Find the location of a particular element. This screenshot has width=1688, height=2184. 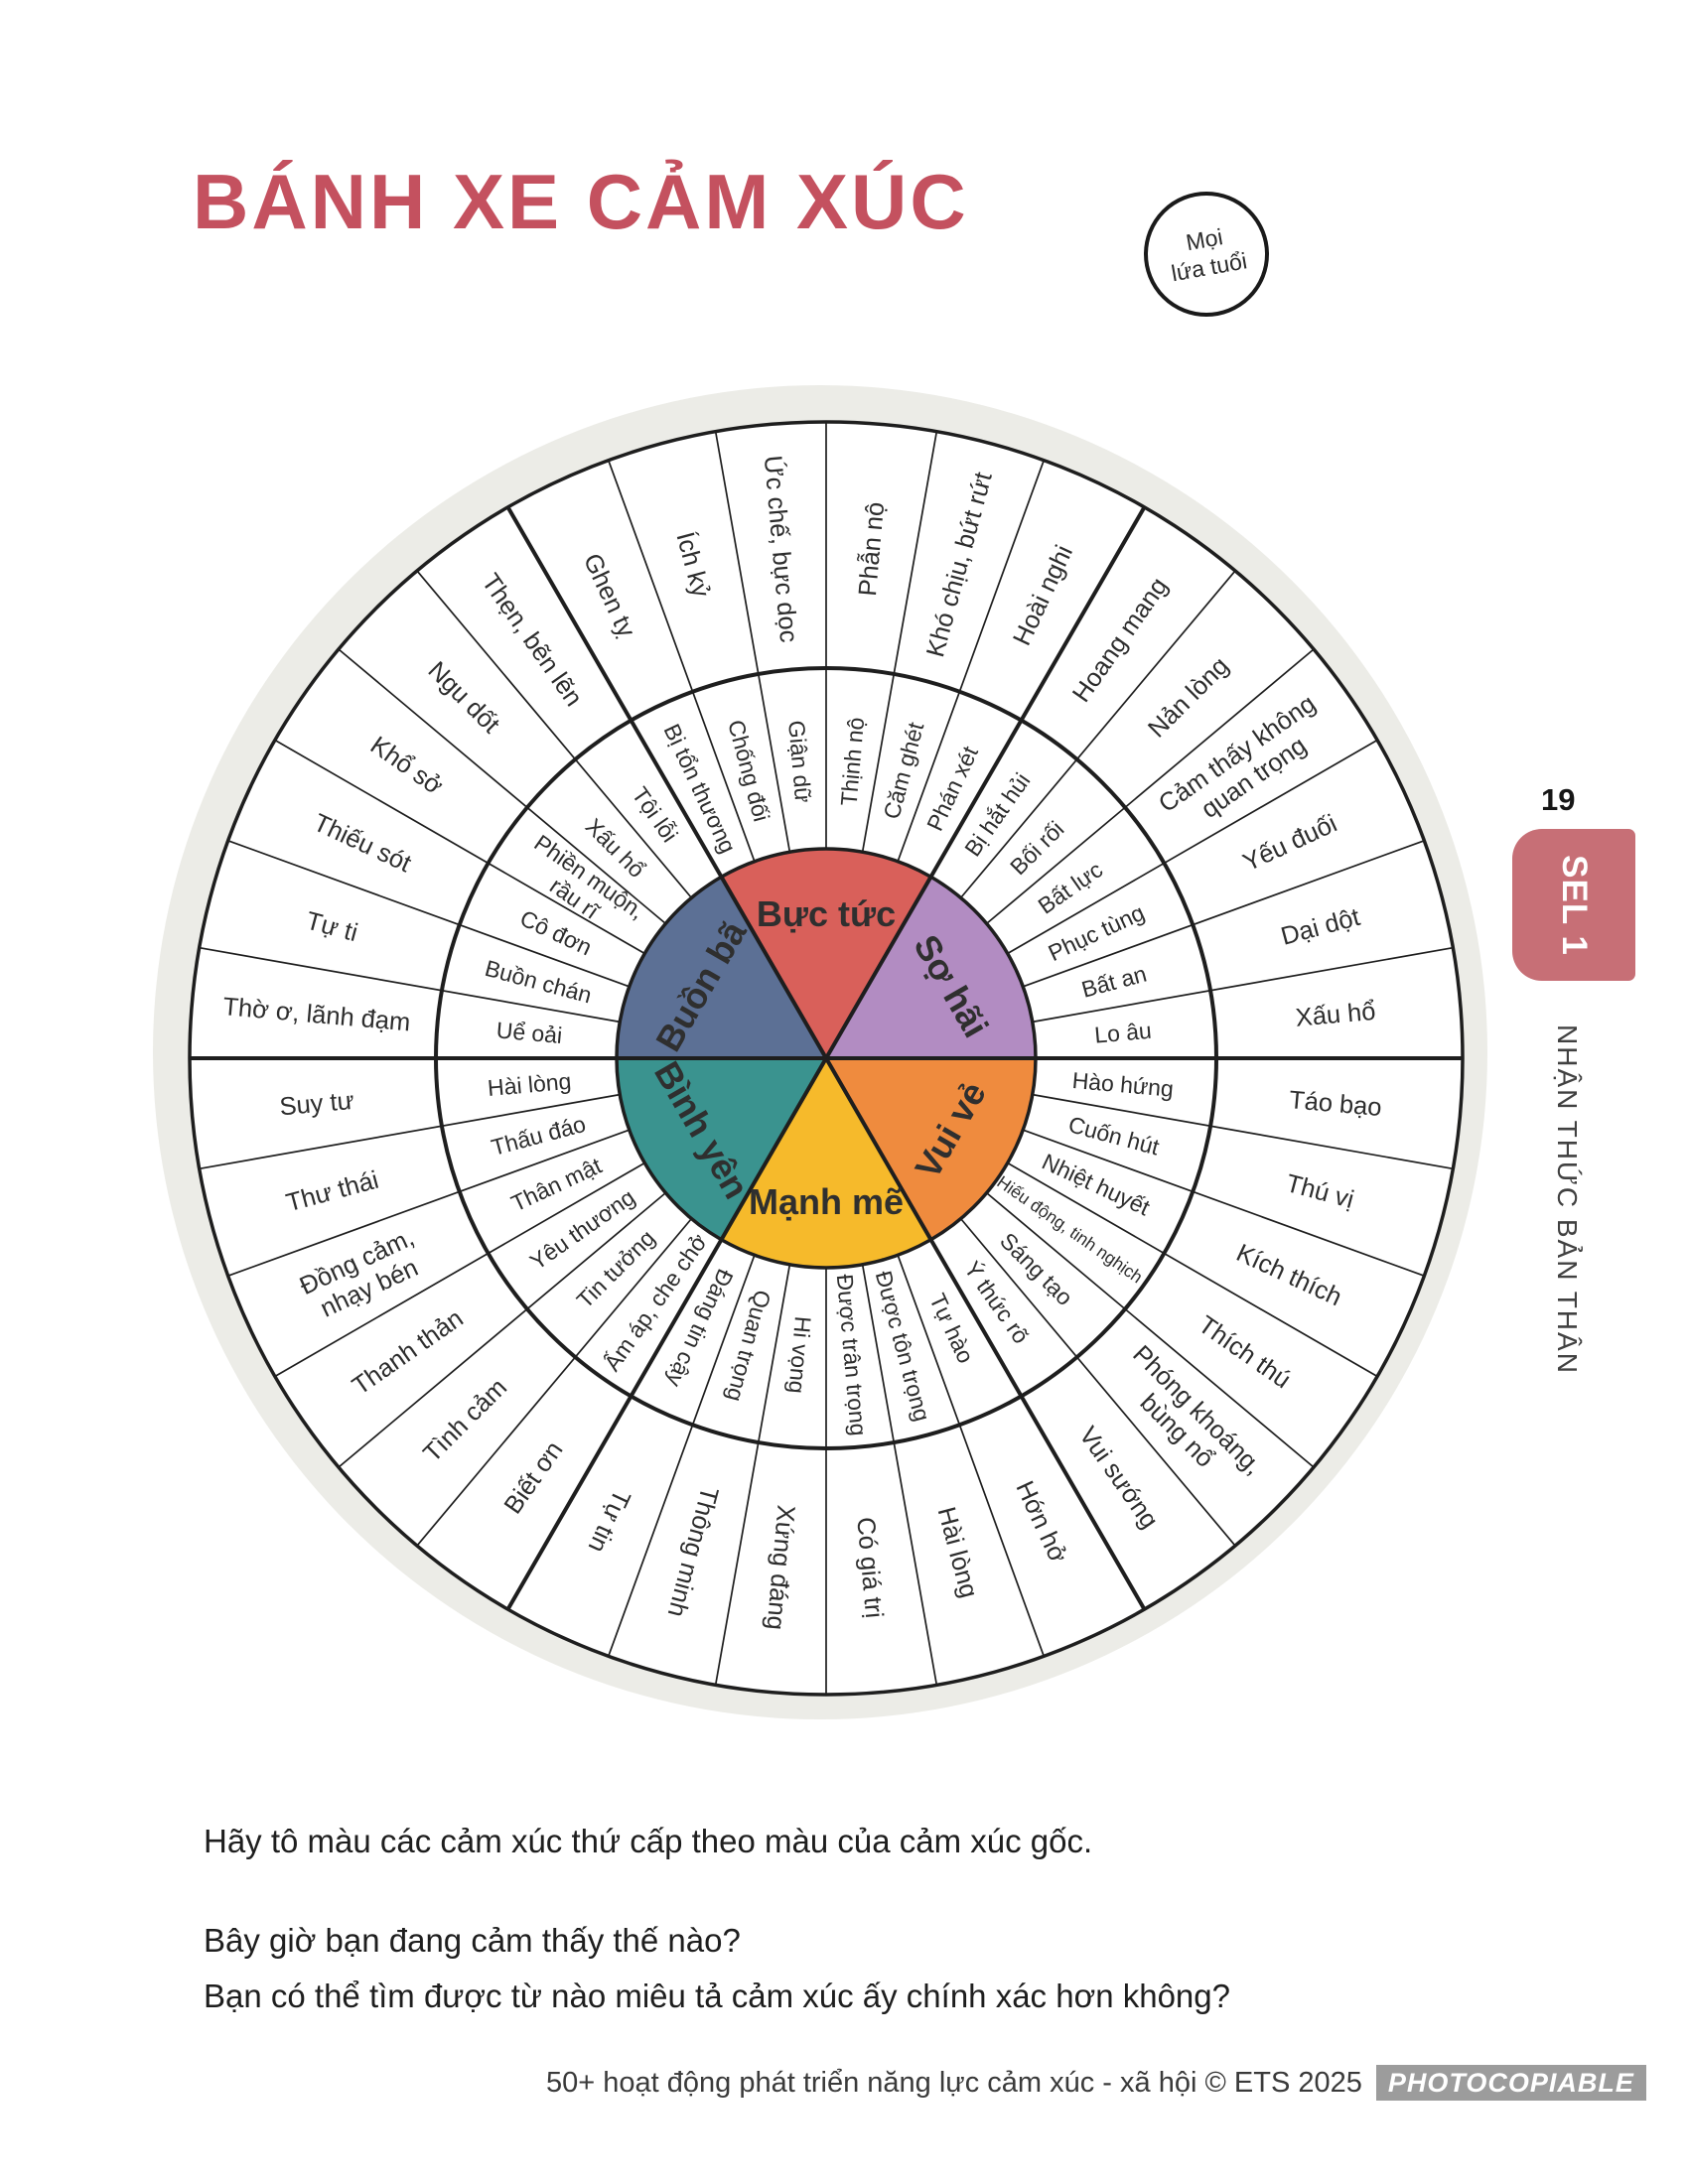

page-number: 19 is located at coordinates (1558, 799).